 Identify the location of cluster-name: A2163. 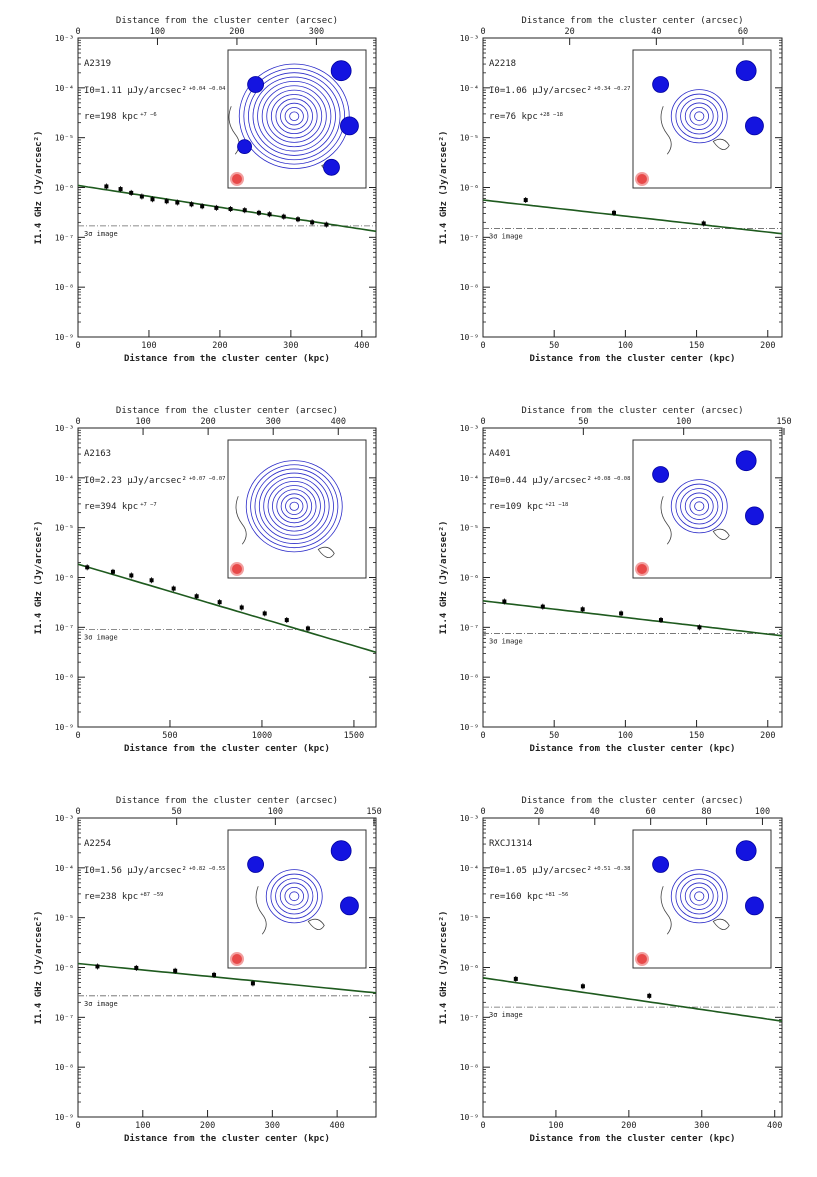
(97, 454).